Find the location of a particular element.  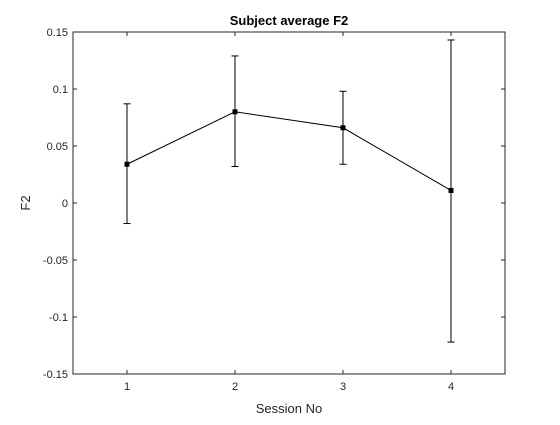

x-tick-label: 2 is located at coordinates (235, 387).